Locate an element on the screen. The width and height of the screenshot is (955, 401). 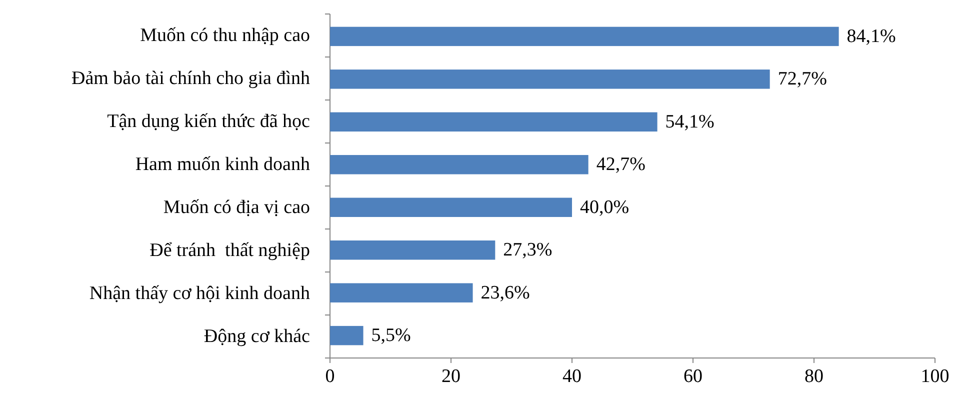
y-tick-label: Động cơ khác is located at coordinates (257, 336).